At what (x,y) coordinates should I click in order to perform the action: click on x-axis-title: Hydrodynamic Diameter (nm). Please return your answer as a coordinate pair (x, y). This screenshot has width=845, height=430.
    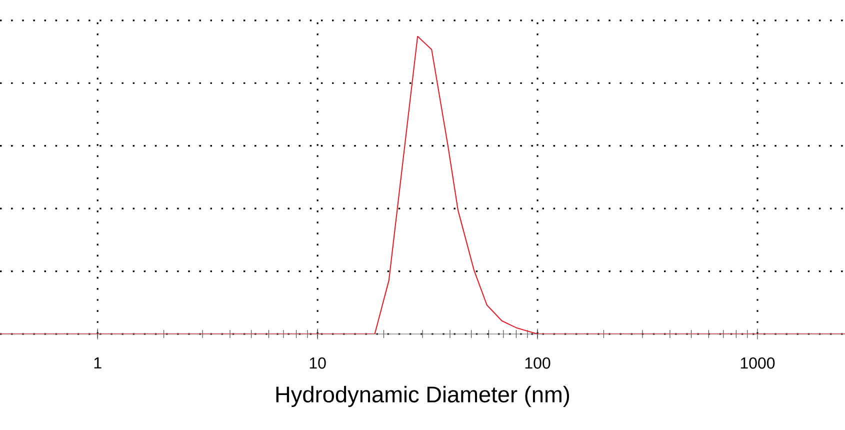
    Looking at the image, I should click on (423, 396).